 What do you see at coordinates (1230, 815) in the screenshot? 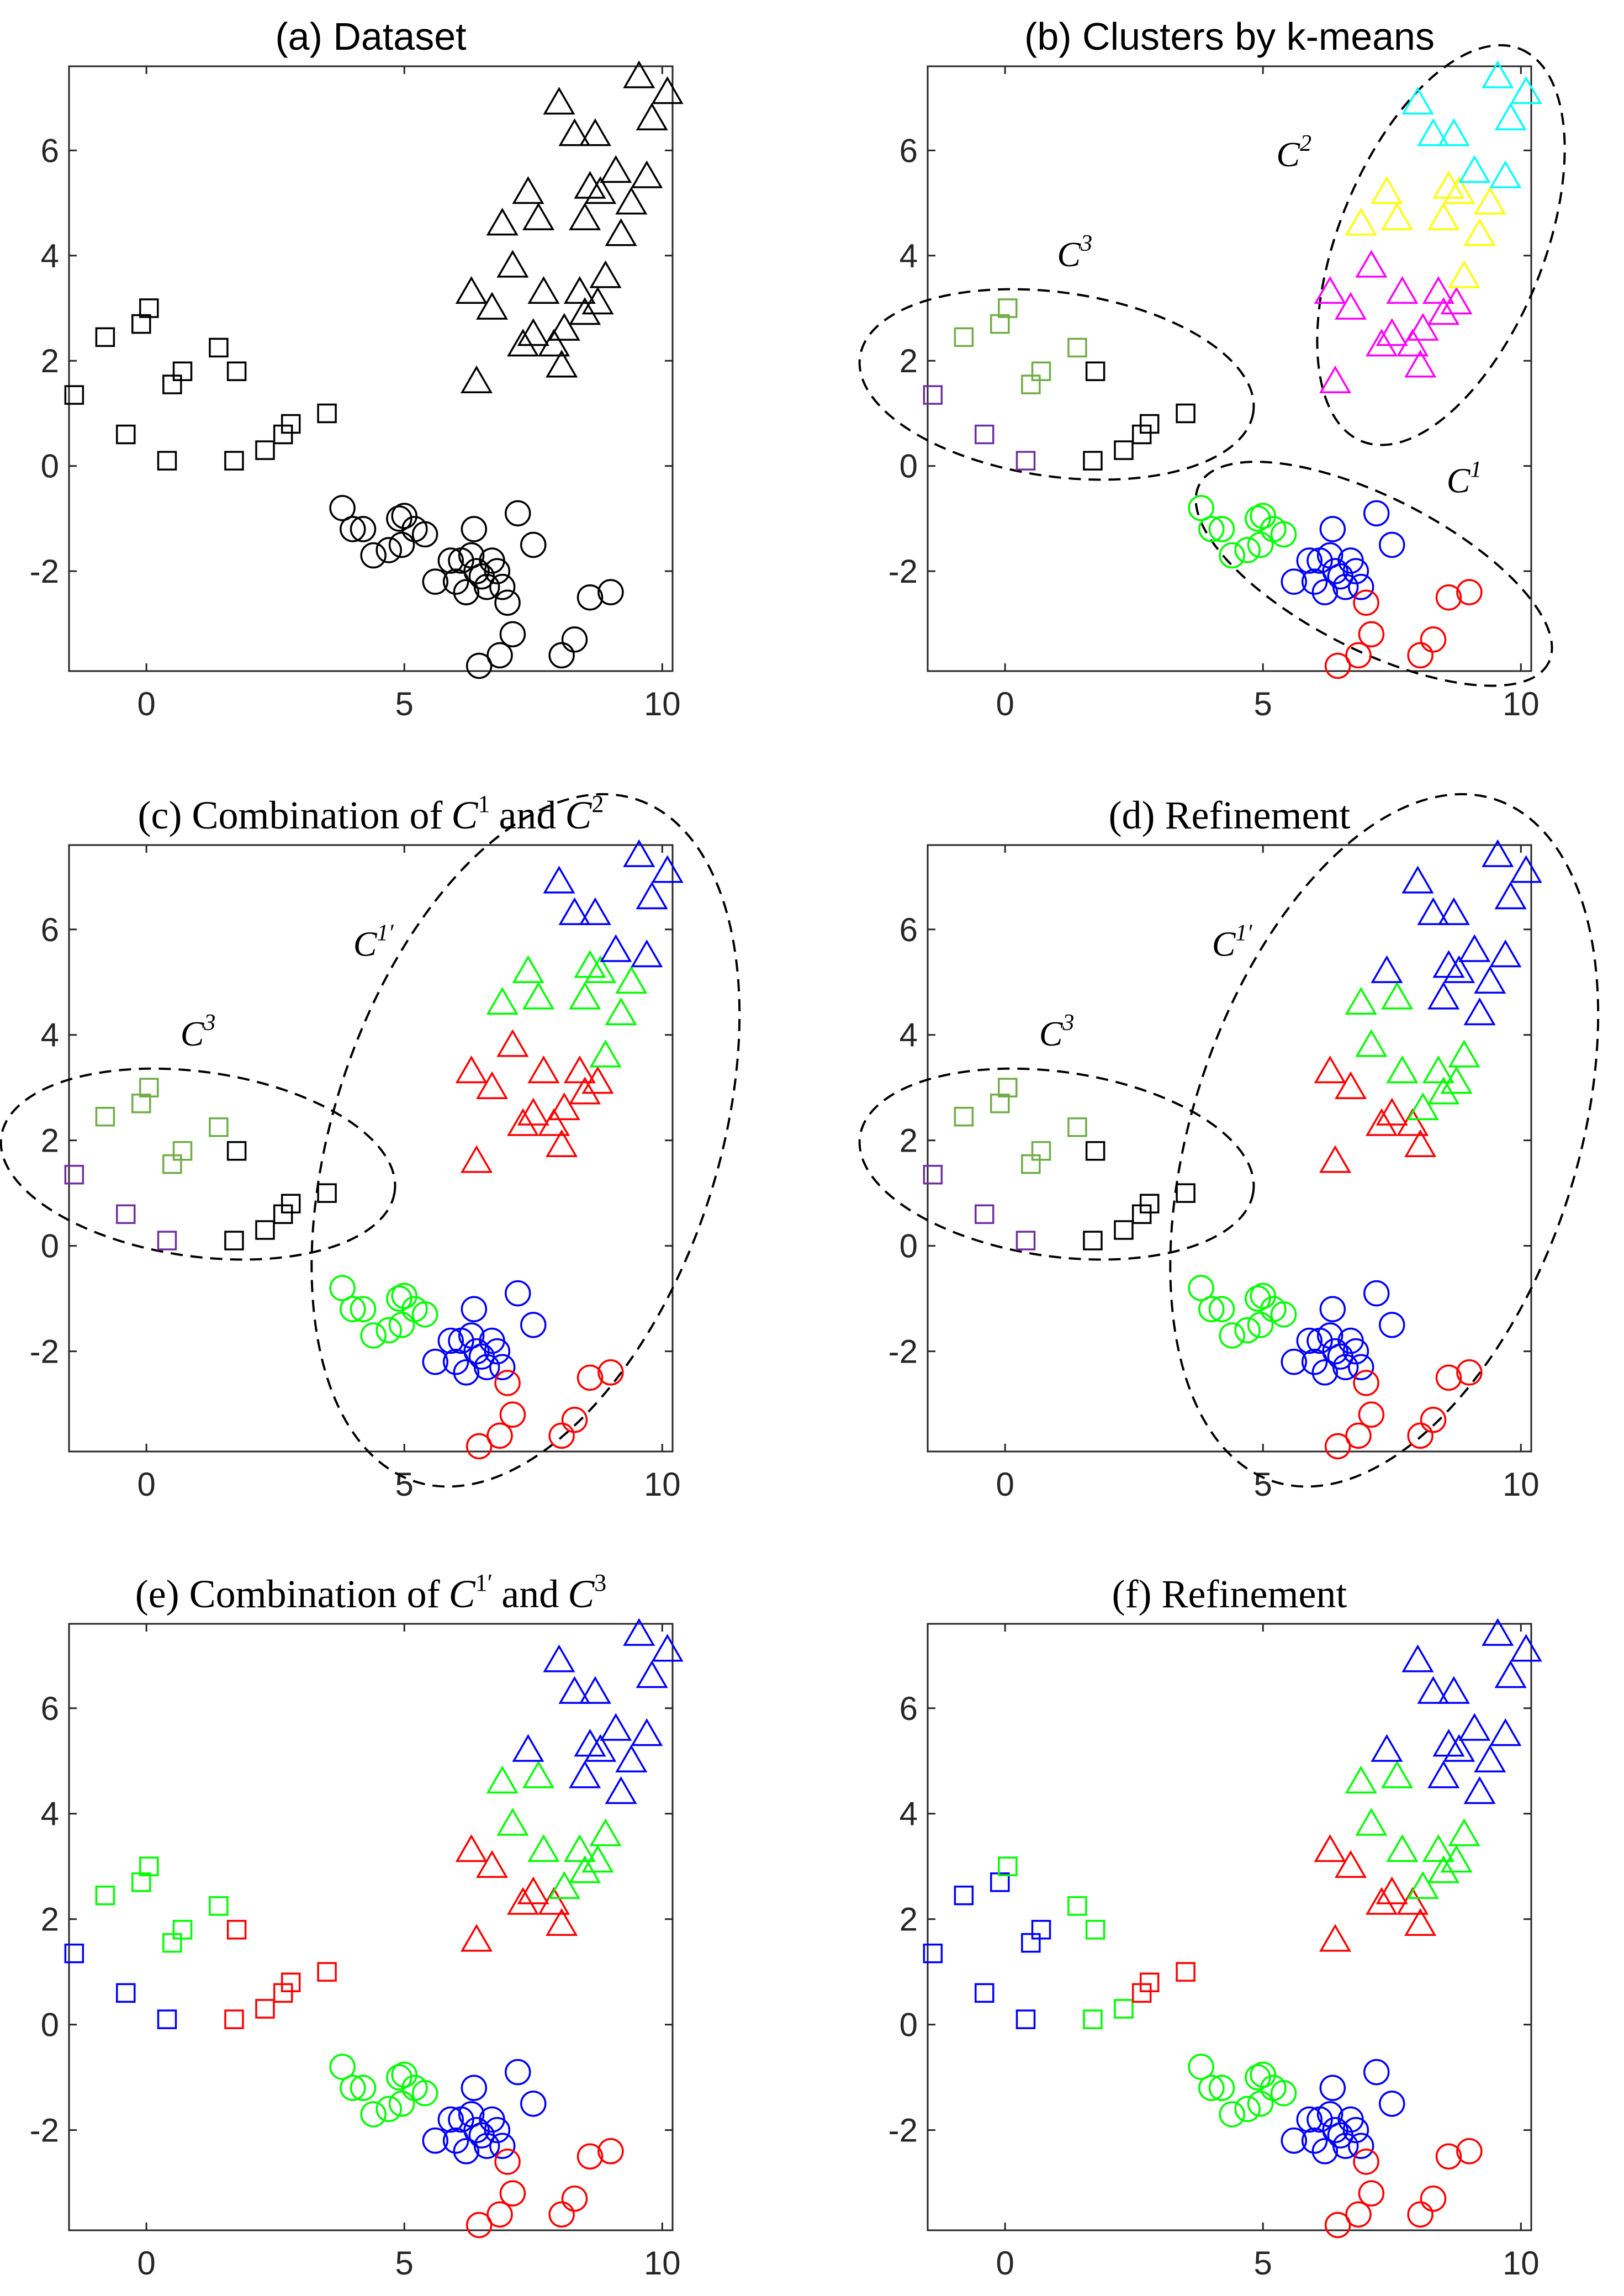
I see `chart-title: (d) Refinement` at bounding box center [1230, 815].